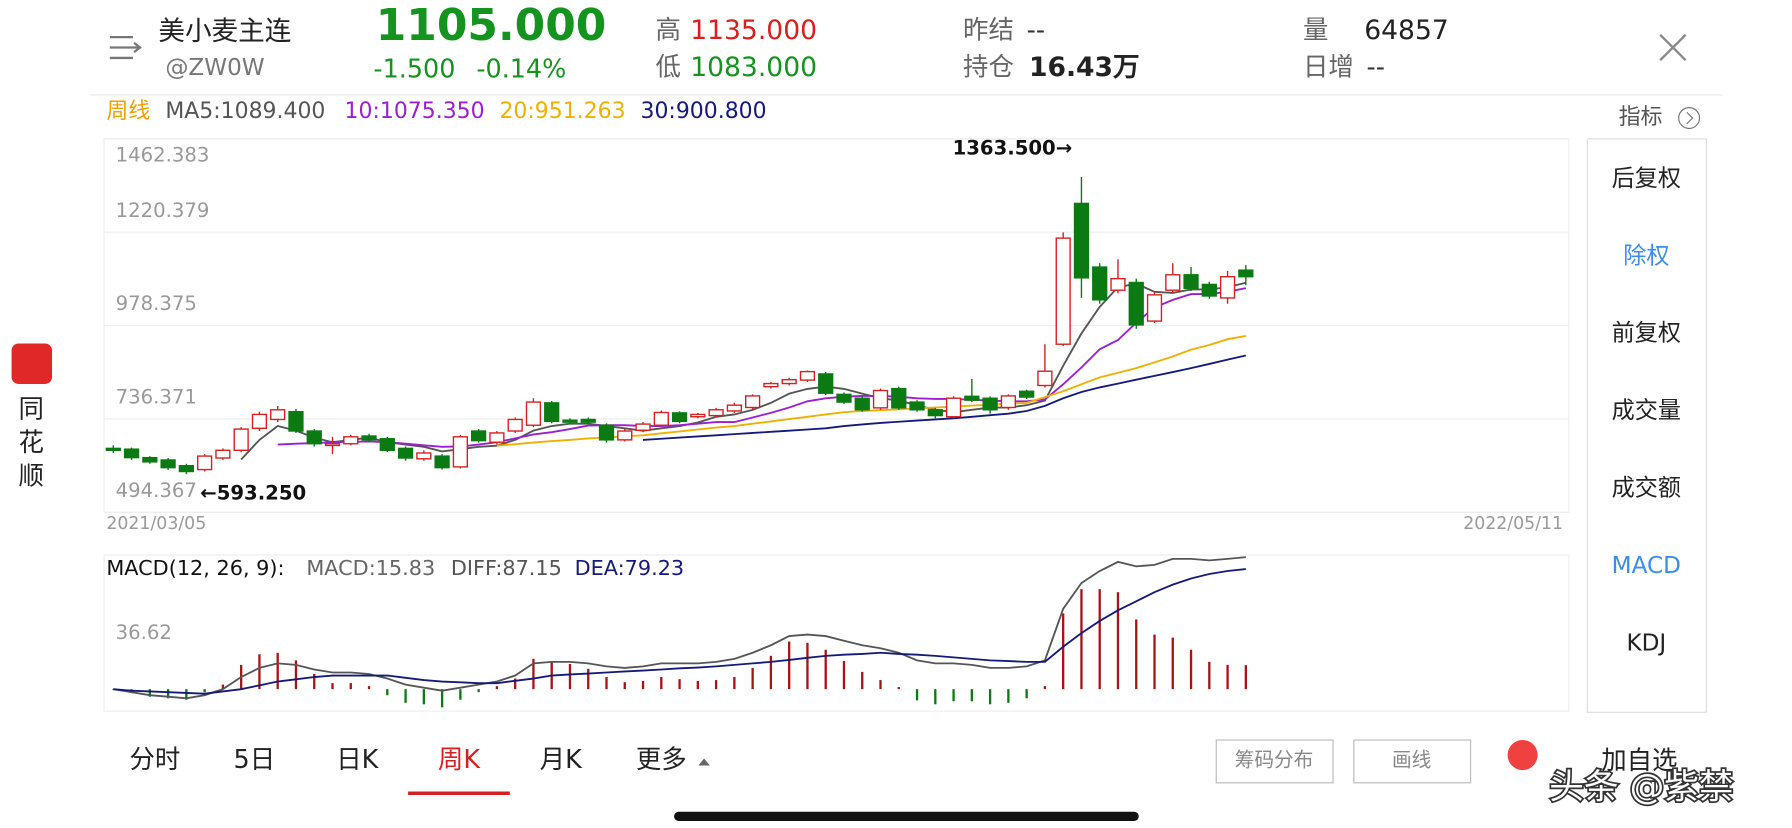 Image resolution: width=1792 pixels, height=828 pixels. Describe the element at coordinates (562, 111) in the screenshot. I see `legend-entry: 20:951.263` at that location.